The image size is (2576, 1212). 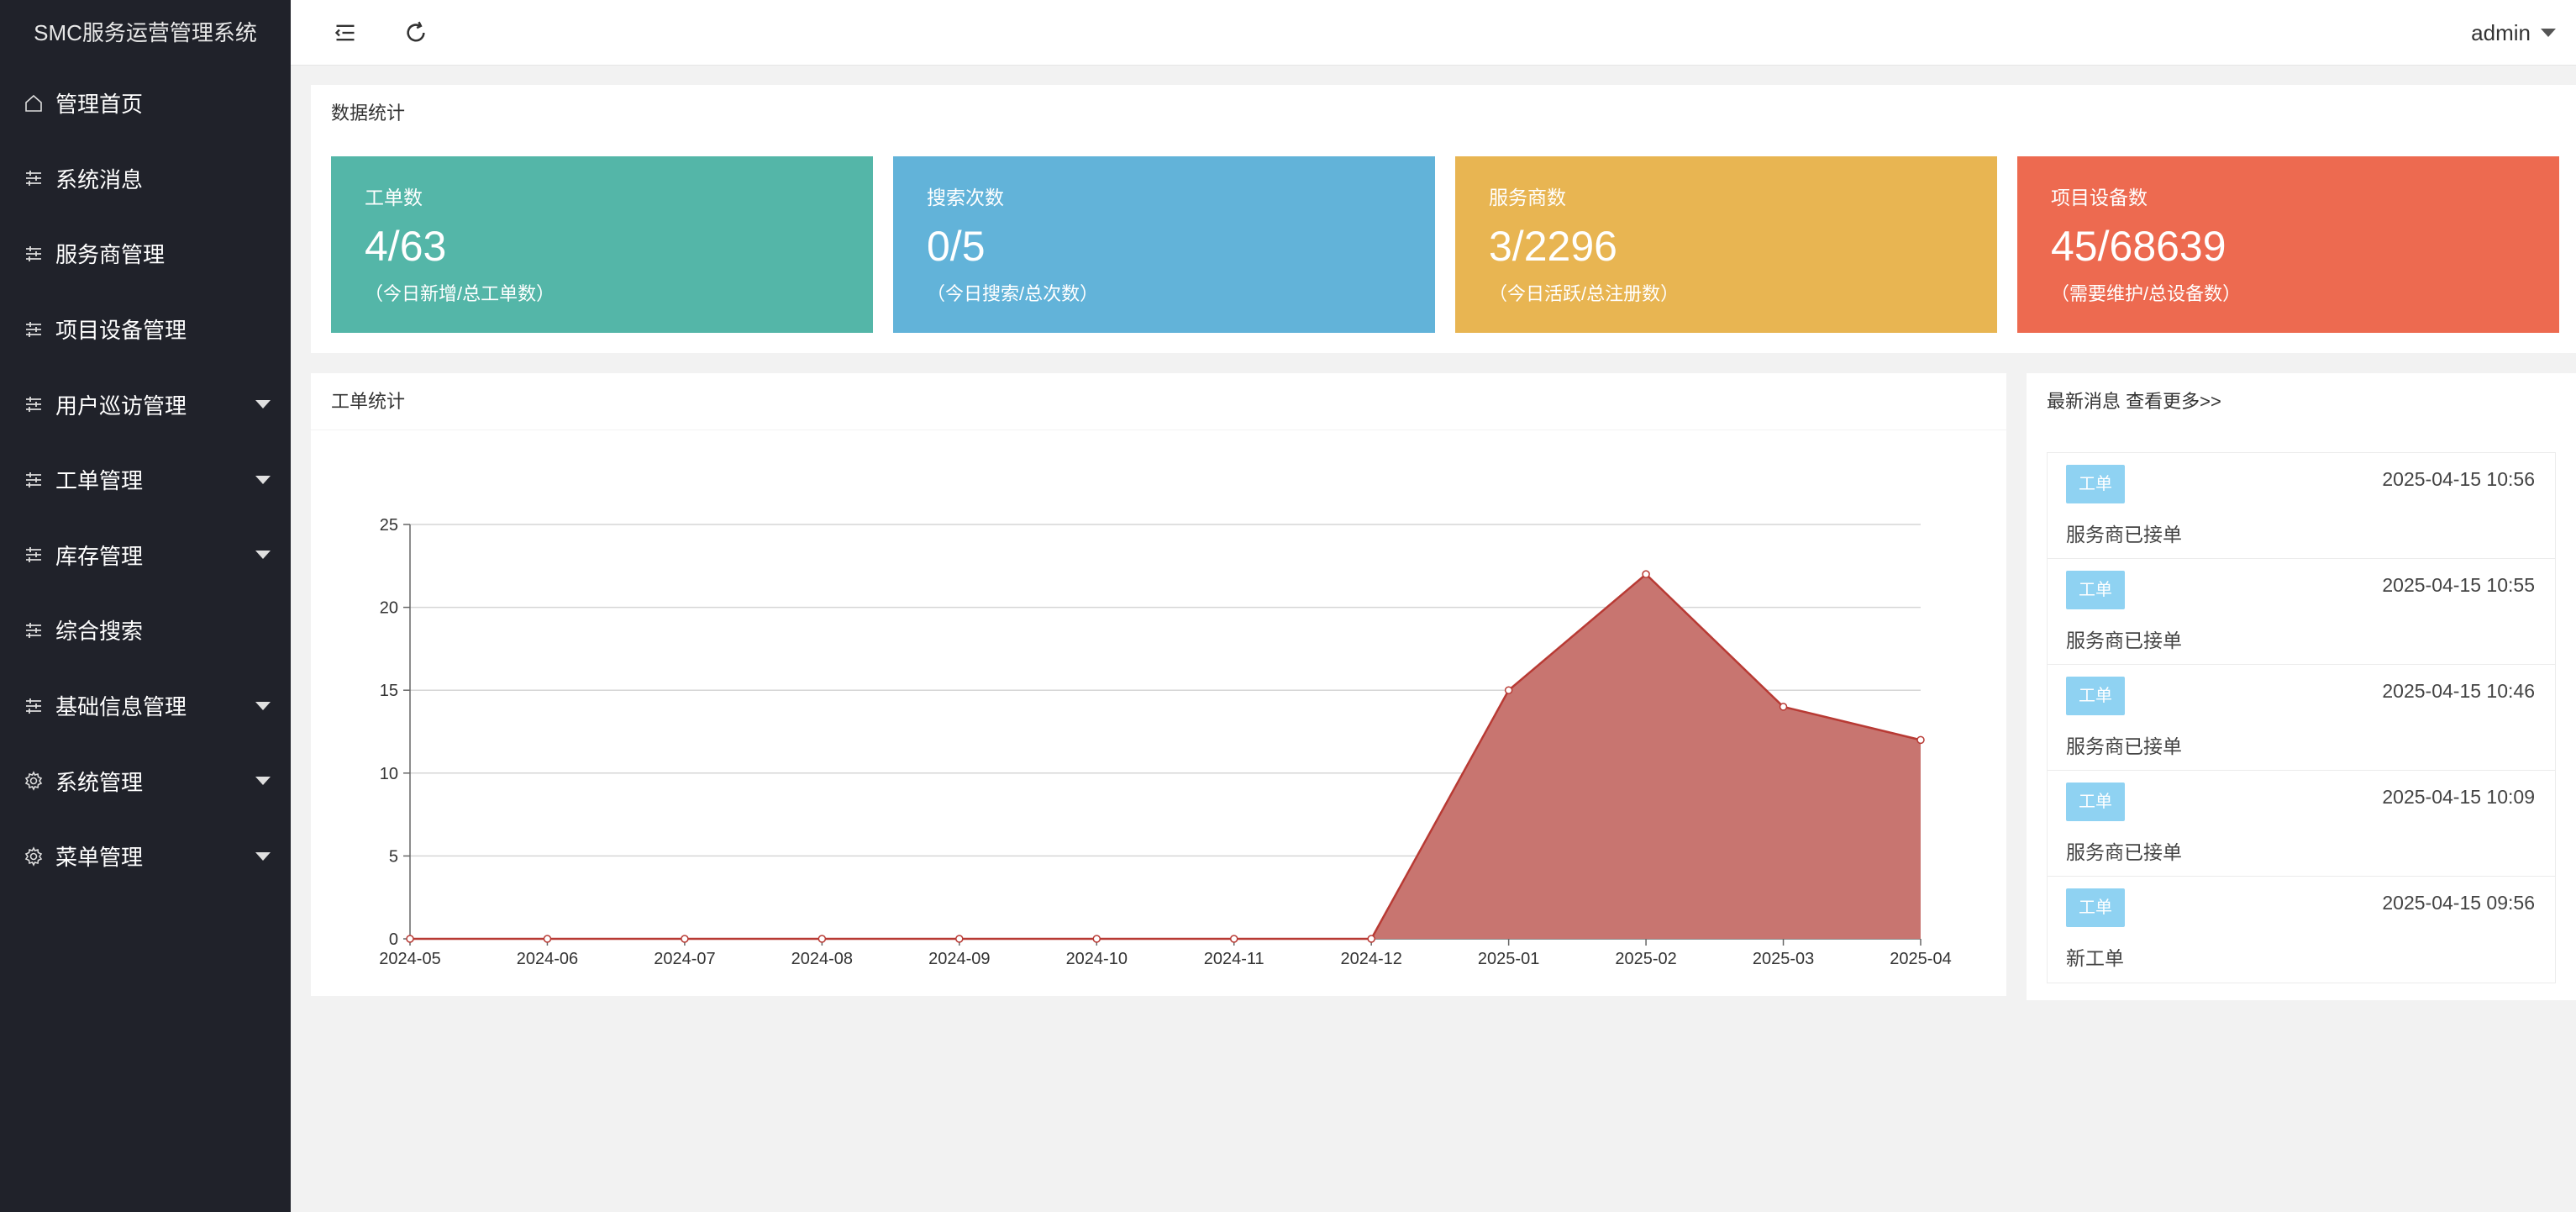 I want to click on sidebar-item-visits: 用户巡访管理, so click(x=145, y=404).